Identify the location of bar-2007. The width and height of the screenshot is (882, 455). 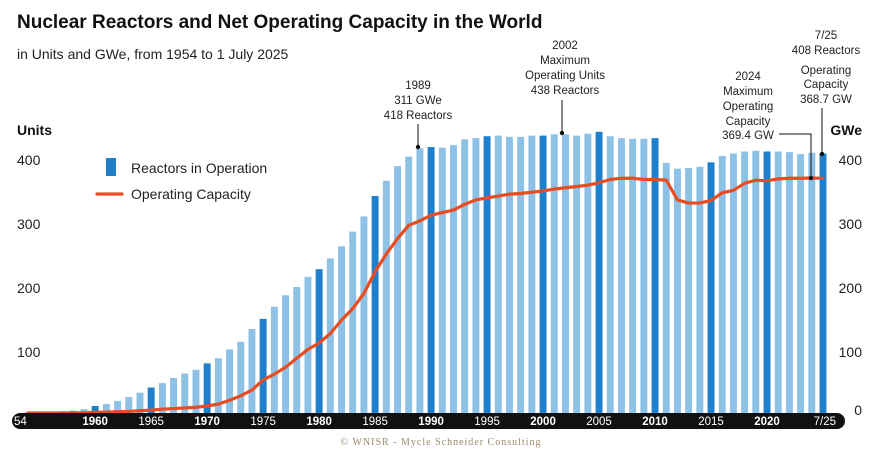
(621, 275).